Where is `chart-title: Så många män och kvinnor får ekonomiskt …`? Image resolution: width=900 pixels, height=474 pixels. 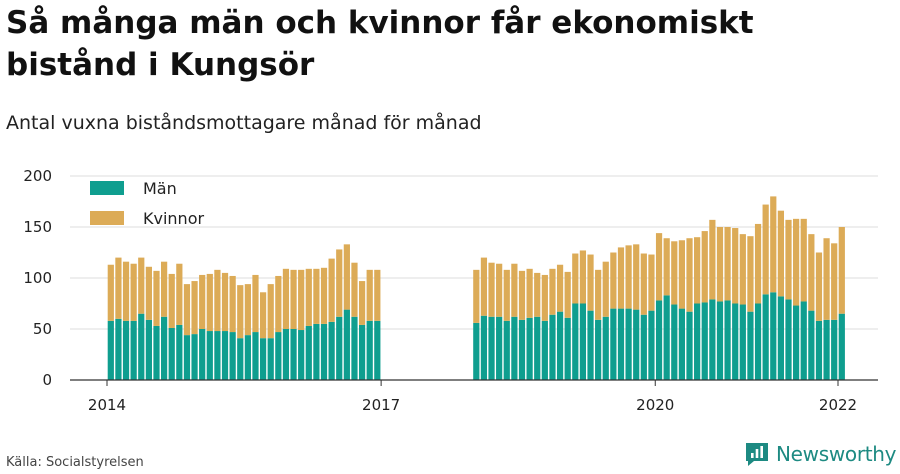
chart-title: Så många män och kvinnor får ekonomiskt … is located at coordinates (380, 44).